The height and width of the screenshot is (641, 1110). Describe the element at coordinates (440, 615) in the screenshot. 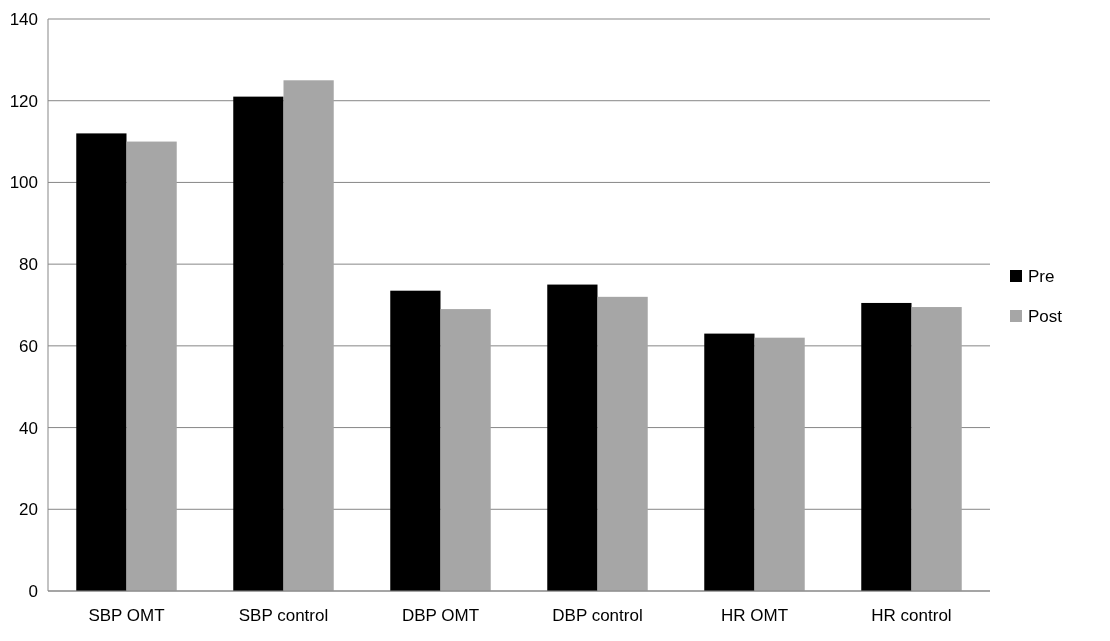

I see `x-tick-label: DBP OMT` at that location.